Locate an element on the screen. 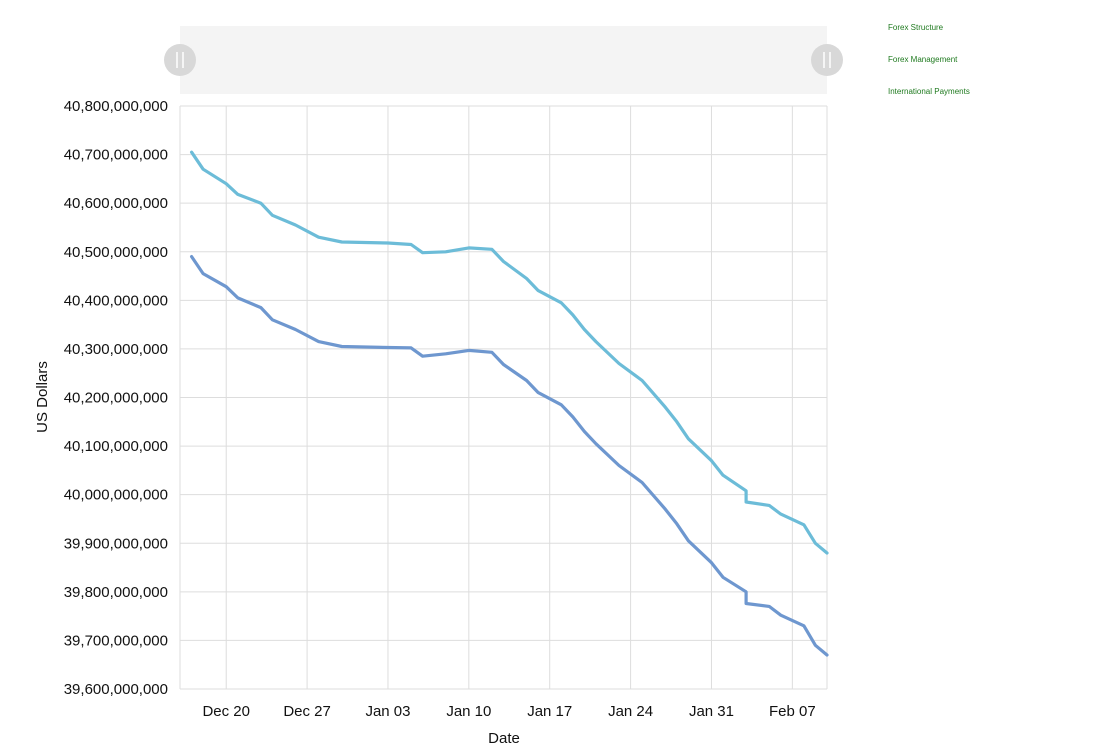  y-tick-label: 40,800,000,000 is located at coordinates (116, 106).